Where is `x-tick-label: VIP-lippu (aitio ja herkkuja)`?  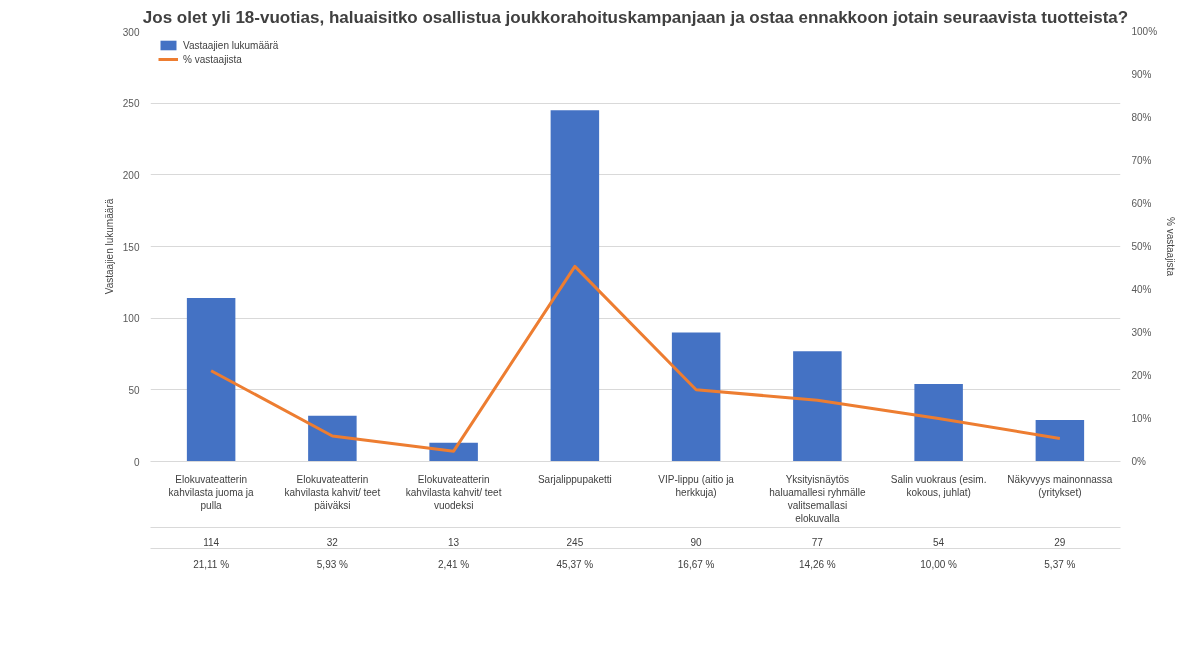
x-tick-label: VIP-lippu (aitio ja herkkuja) is located at coordinates (696, 485).